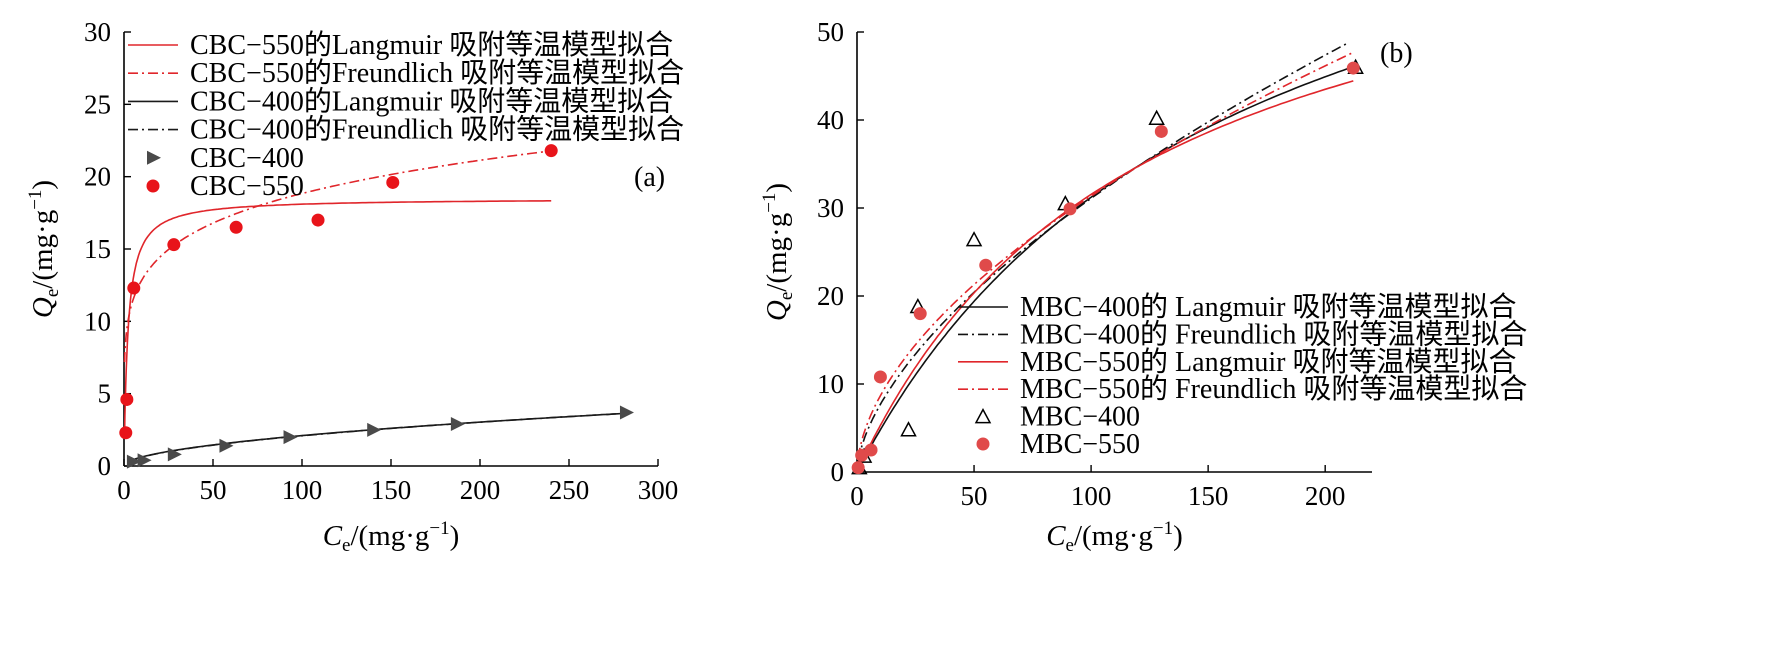  I want to click on legend-label: CBC−550的Freundlich 吸附等温模型拟合, so click(437, 73).